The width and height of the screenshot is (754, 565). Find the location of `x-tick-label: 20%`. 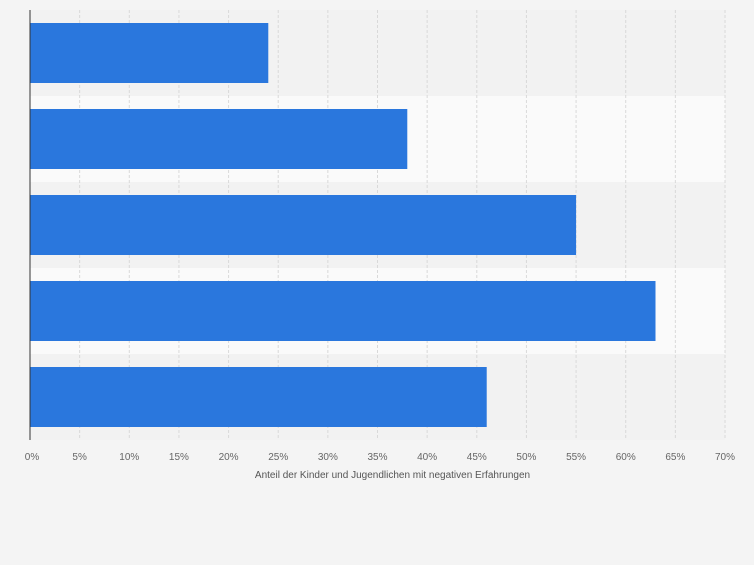

x-tick-label: 20% is located at coordinates (229, 457).